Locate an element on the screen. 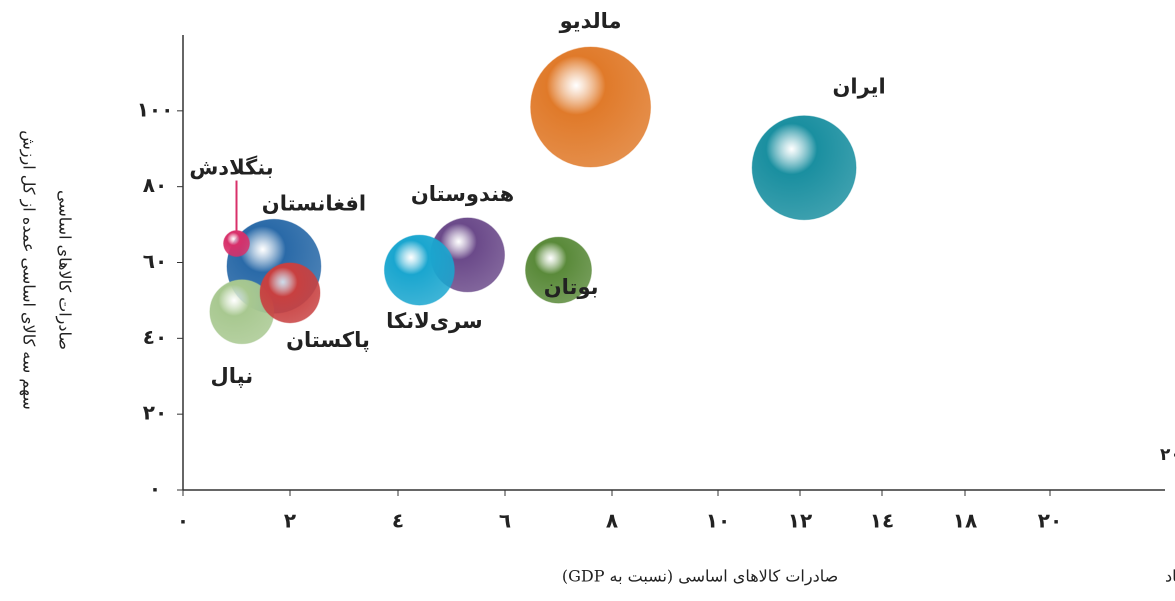 This screenshot has width=1175, height=601. x-axis-label: صادرات کالاهای اساسی (نسبت به GDP) is located at coordinates (700, 576).